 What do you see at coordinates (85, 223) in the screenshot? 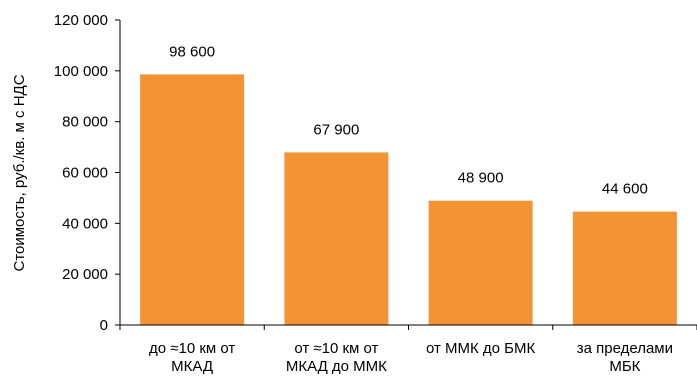
I see `y-tick-label: 40 000` at bounding box center [85, 223].